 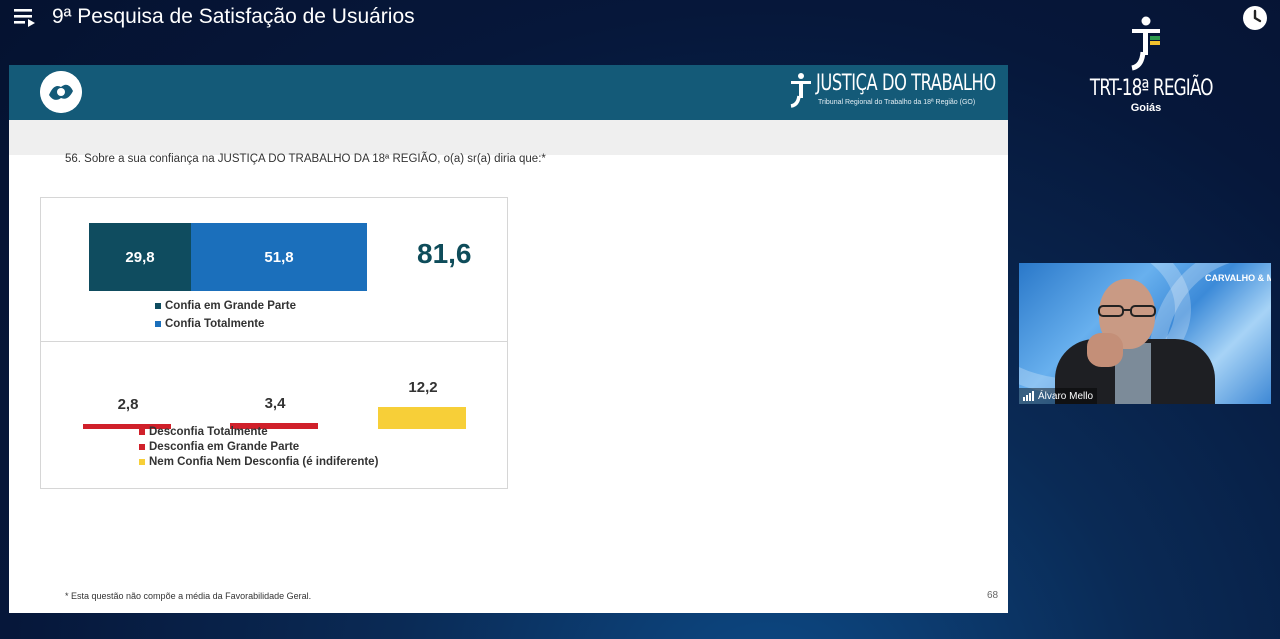 I want to click on trt-logo: TRT-18ª REGIÃO Goiás, so click(x=1147, y=66).